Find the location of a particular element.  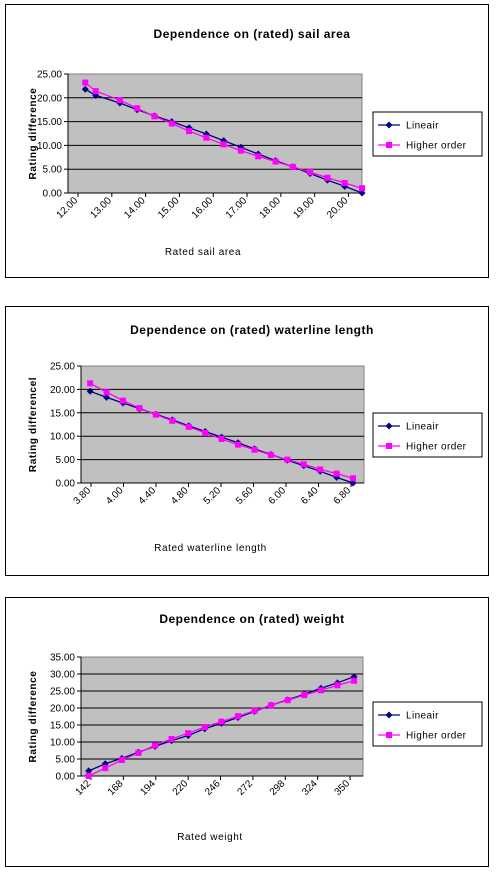

chart-title: Dependence on (rated) waterline length is located at coordinates (252, 330).